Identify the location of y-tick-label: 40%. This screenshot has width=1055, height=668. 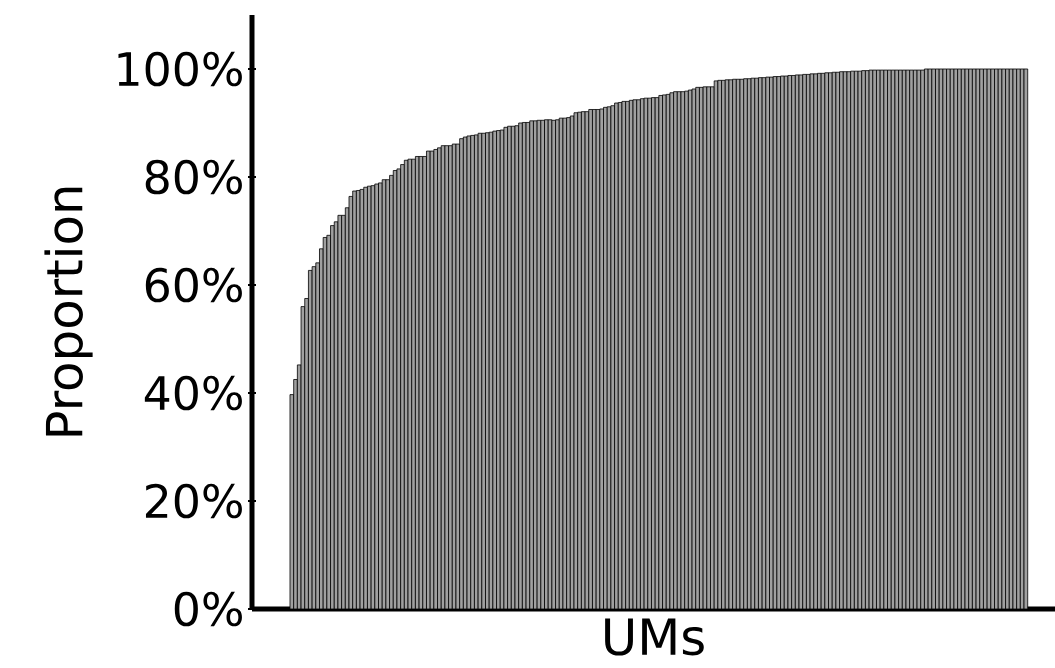
(193, 393).